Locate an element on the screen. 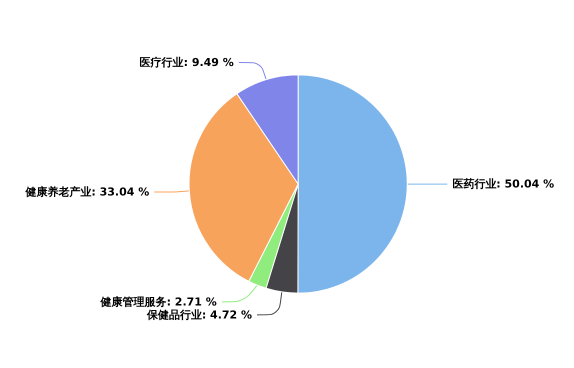 The width and height of the screenshot is (574, 368). slice-label: 医药行业: 50.04 % is located at coordinates (503, 184).